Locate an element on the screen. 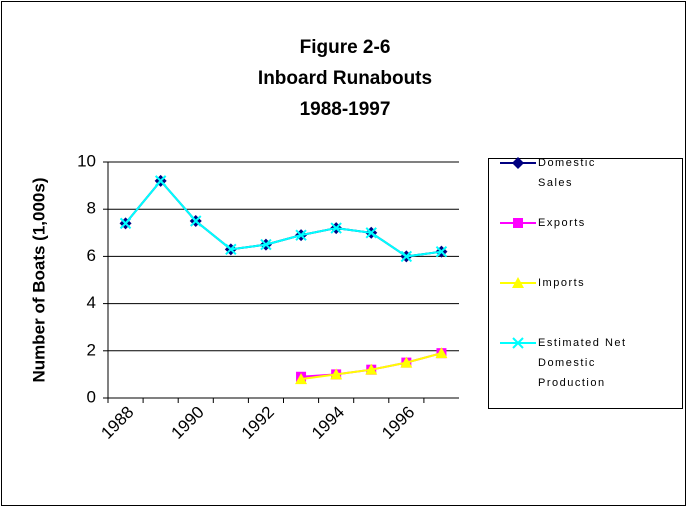  y-tick-label: 10 is located at coordinates (86, 160).